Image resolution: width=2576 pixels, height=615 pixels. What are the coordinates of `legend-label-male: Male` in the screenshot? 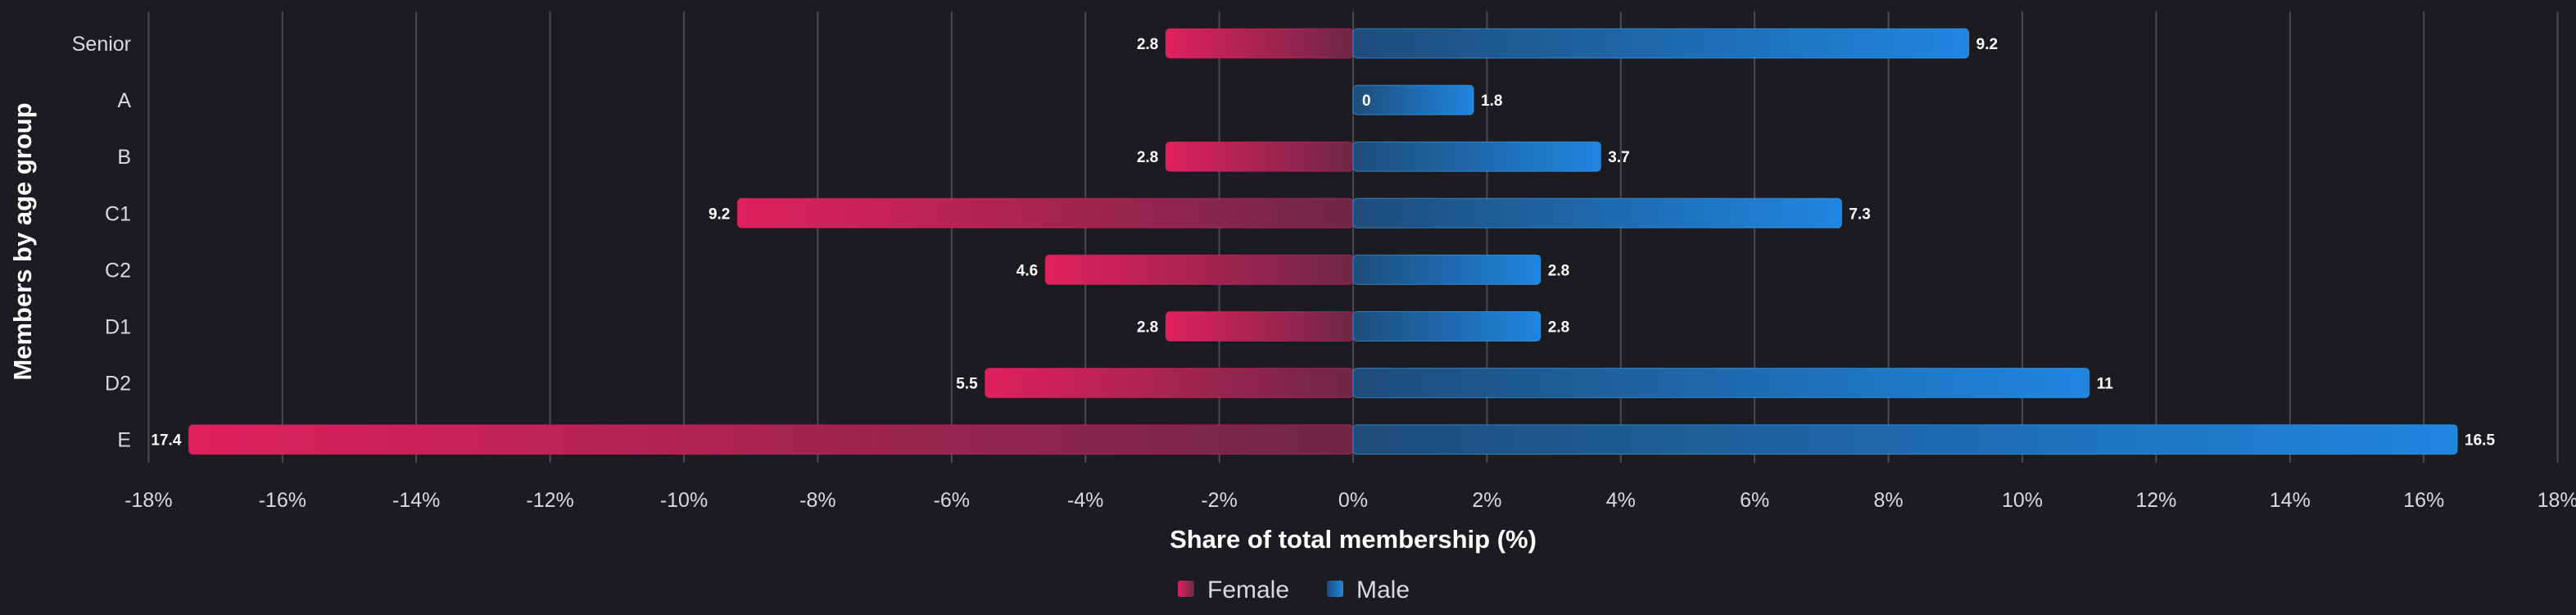 It's located at (1383, 590).